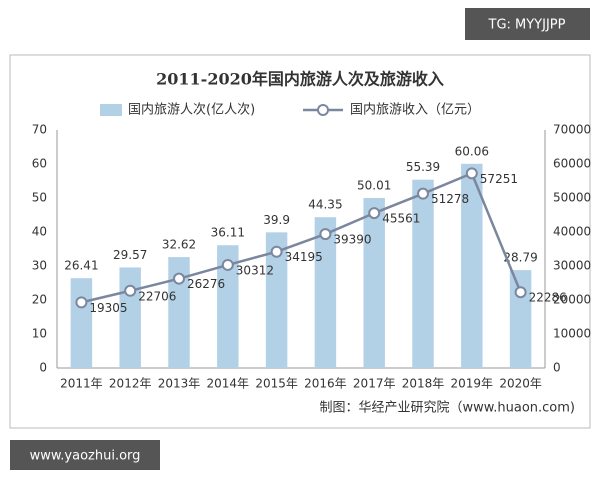  Describe the element at coordinates (130, 255) in the screenshot. I see `bar-value-label: 29.57` at that location.